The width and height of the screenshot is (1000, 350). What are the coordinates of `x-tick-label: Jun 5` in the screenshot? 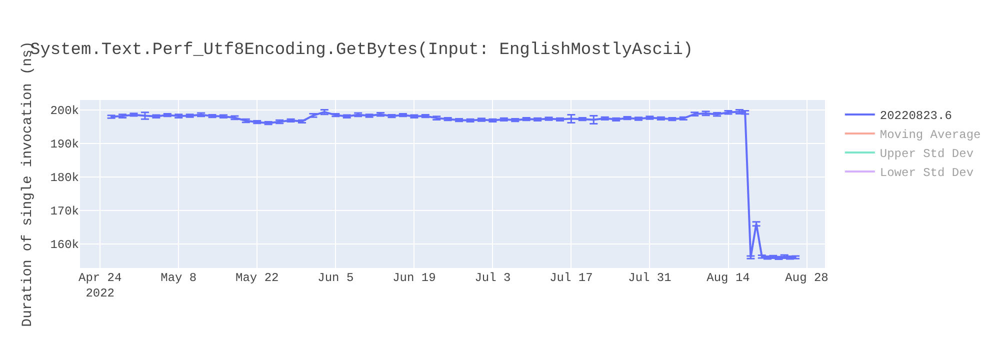 It's located at (336, 278).